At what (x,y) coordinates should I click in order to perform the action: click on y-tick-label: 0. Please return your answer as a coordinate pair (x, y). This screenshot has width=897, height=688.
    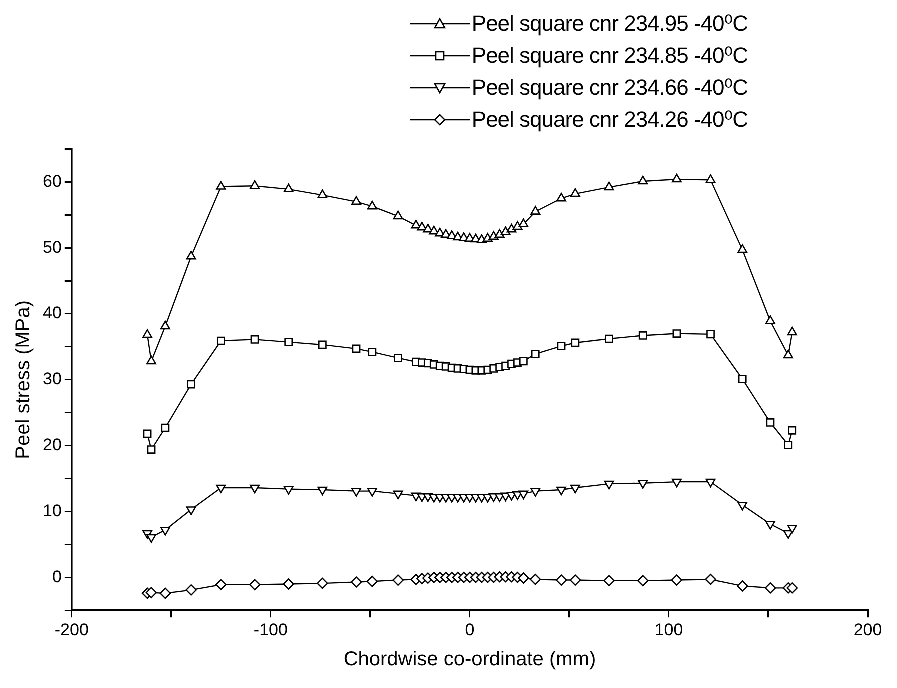
    Looking at the image, I should click on (57, 576).